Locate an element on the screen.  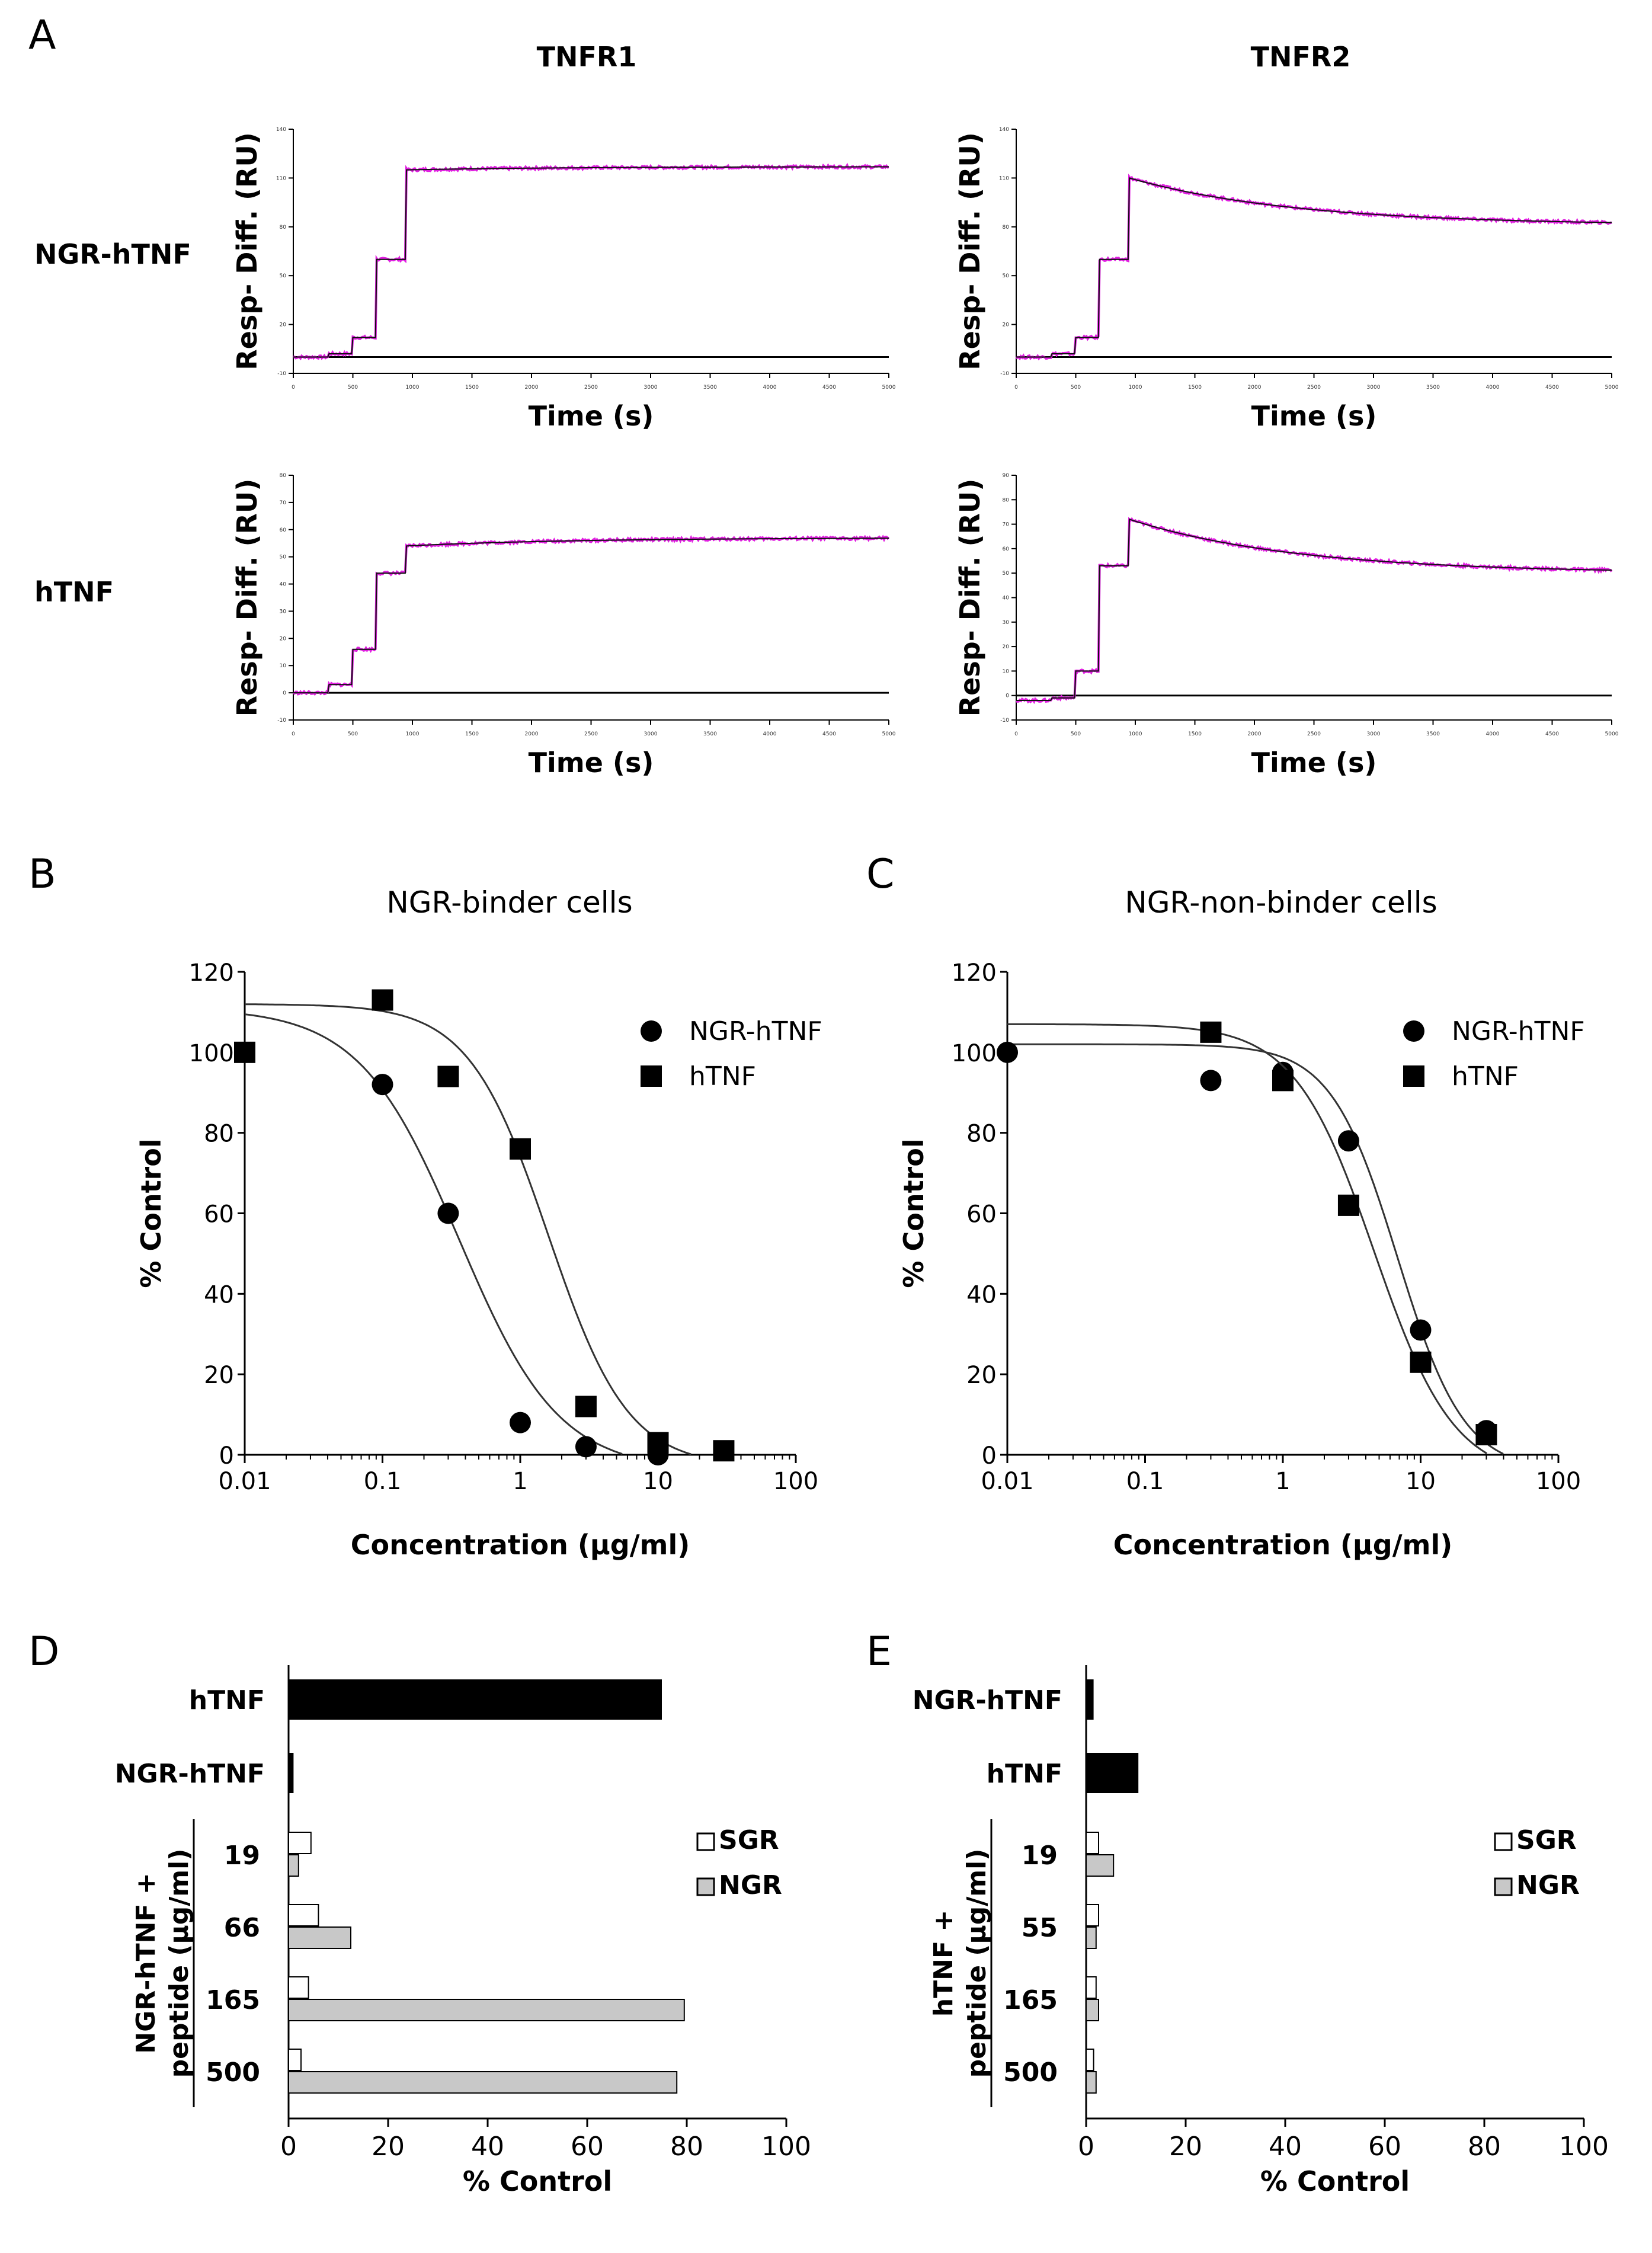
bar-label-ngr-htnf: NGR-hTNF is located at coordinates (987, 1701).